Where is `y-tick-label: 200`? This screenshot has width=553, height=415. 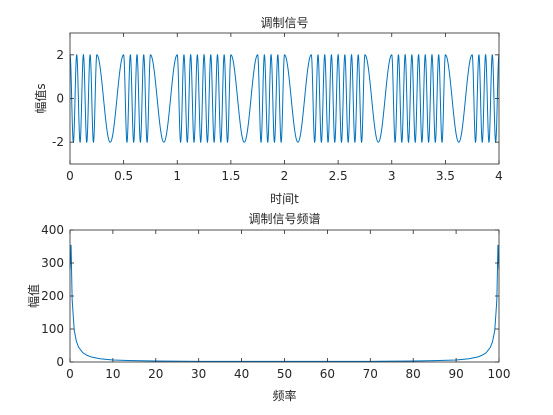
y-tick-label: 200 is located at coordinates (52, 296).